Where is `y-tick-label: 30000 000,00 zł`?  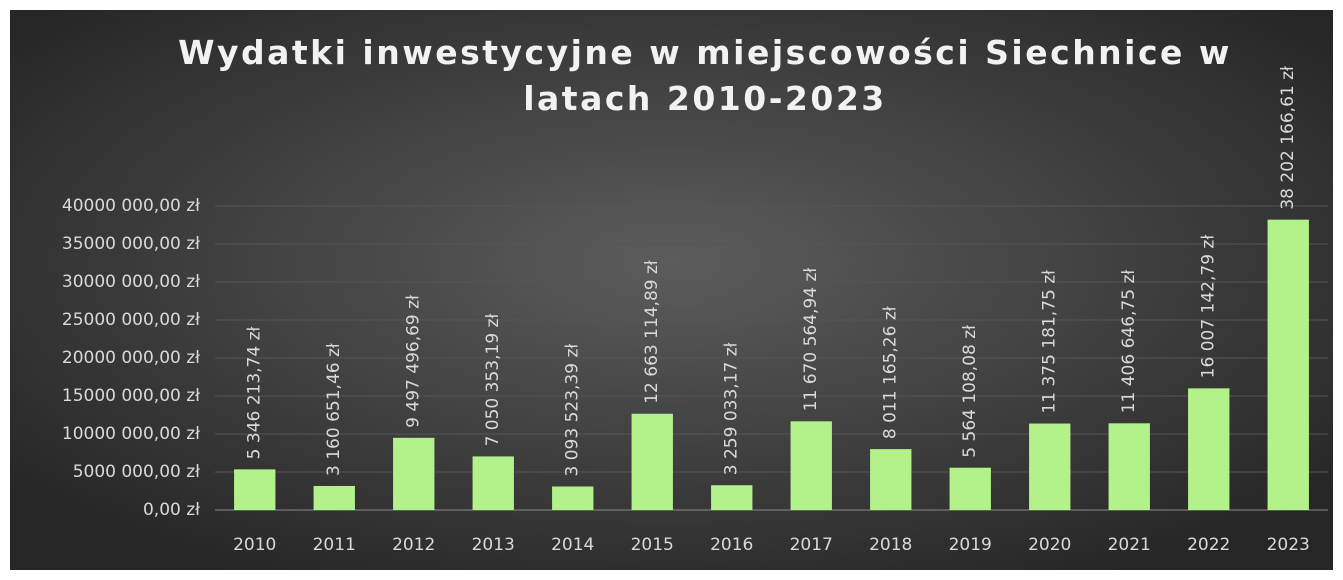
y-tick-label: 30000 000,00 zł is located at coordinates (131, 282).